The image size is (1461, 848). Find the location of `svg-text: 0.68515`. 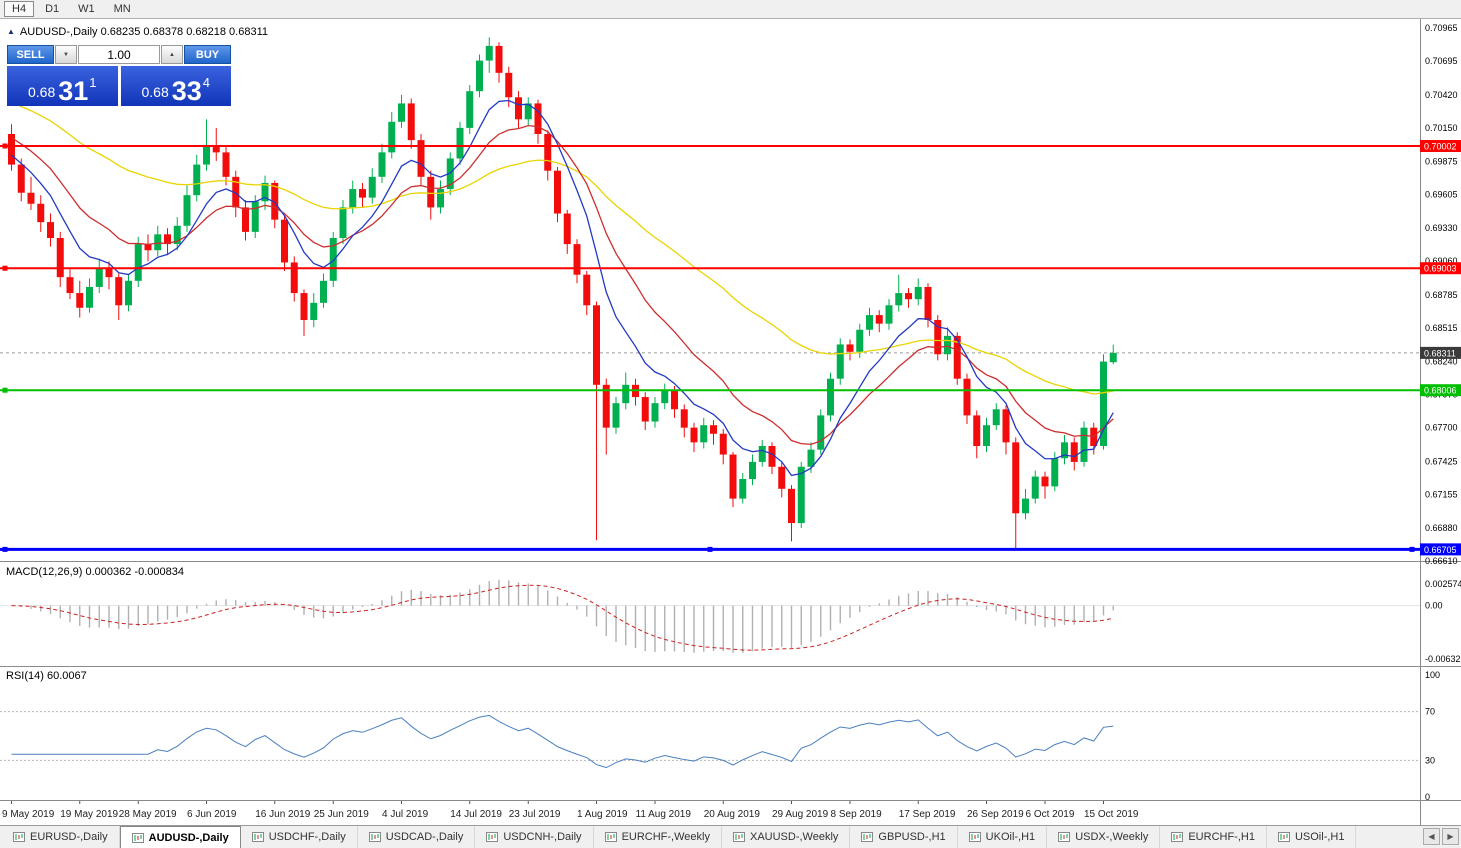

svg-text: 0.68515 is located at coordinates (1441, 328).